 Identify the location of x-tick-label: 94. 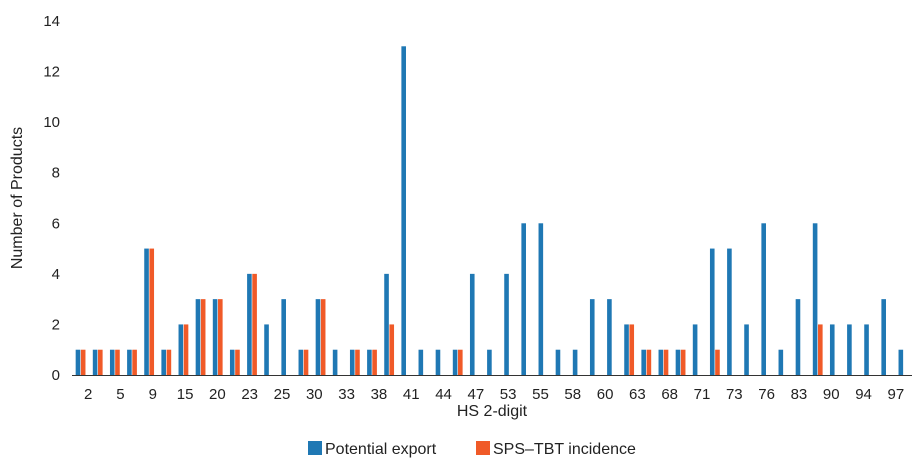
(863, 394).